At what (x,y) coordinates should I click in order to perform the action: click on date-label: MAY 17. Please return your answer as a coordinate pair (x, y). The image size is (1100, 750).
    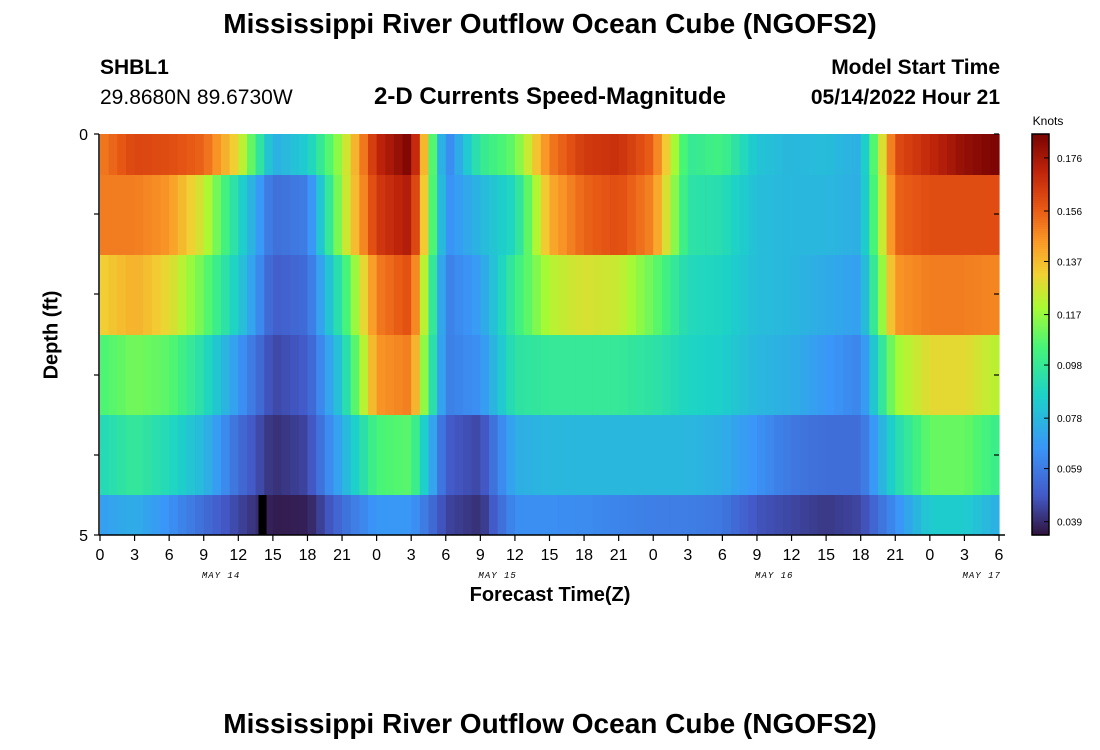
    Looking at the image, I should click on (982, 576).